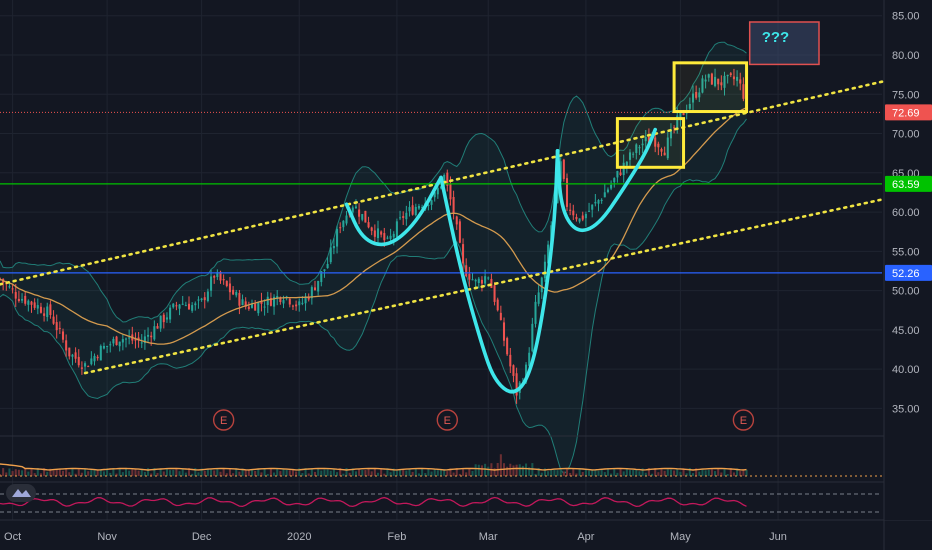 This screenshot has height=550, width=932. Describe the element at coordinates (299, 537) in the screenshot. I see `time-tick-label: 2020` at that location.